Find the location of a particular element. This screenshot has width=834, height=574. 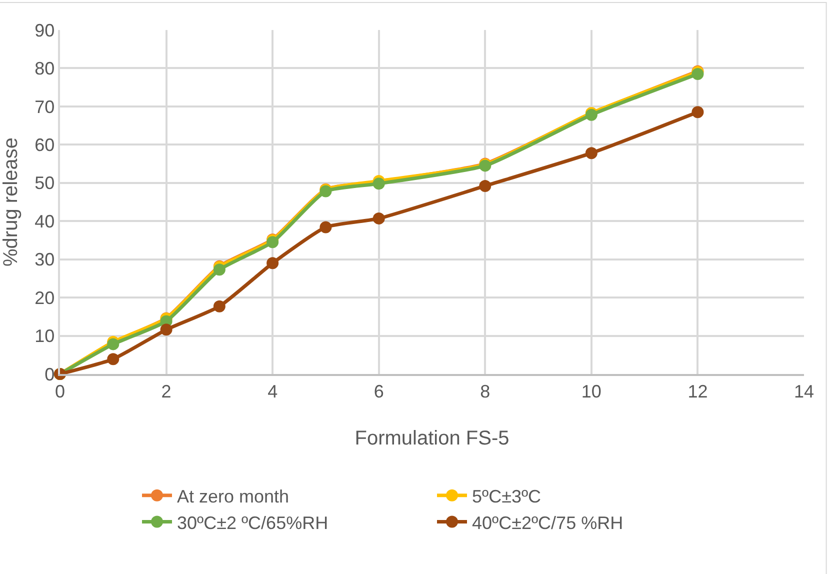

y-tick-label: 0 is located at coordinates (49, 374).